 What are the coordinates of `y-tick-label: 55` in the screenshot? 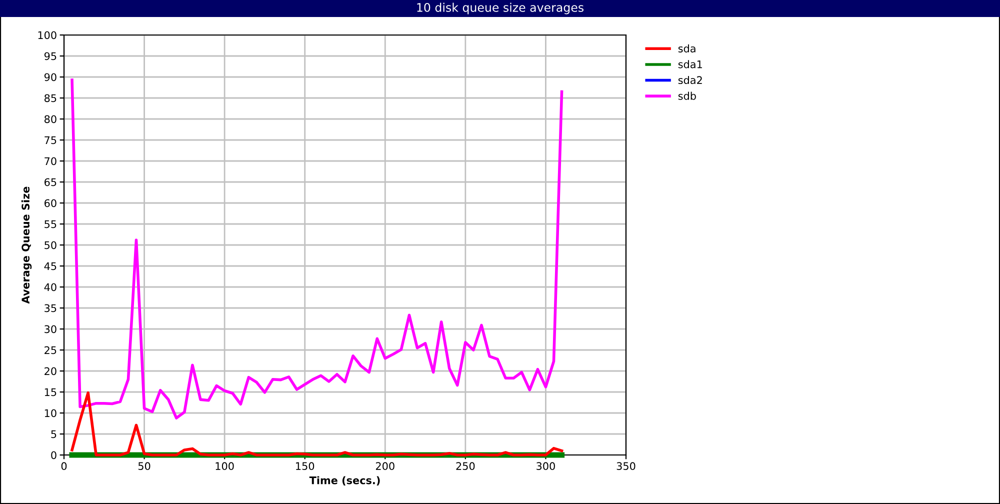 It's located at (50, 224).